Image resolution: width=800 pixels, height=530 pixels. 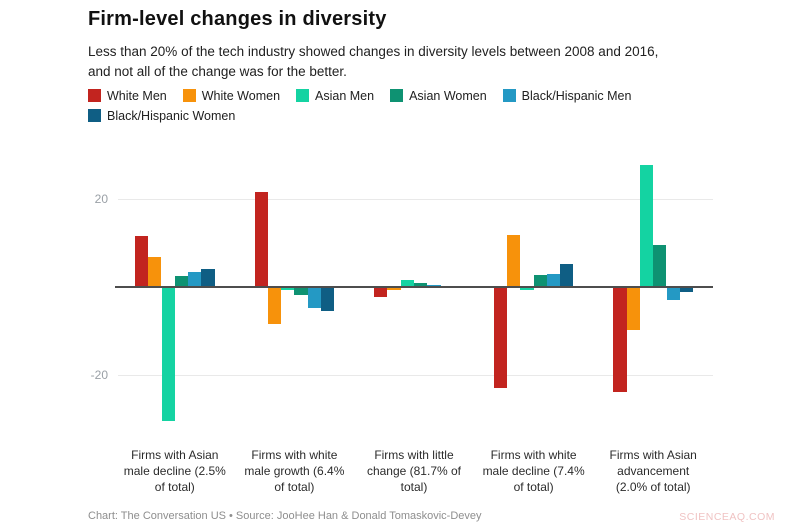 I want to click on legend-item-white-men: White Men, so click(x=127, y=95).